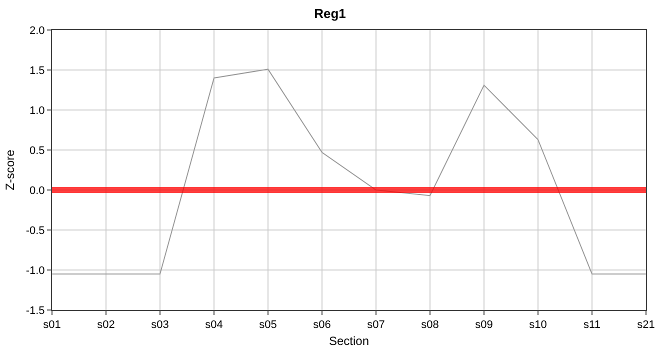 This screenshot has height=360, width=660. Describe the element at coordinates (35, 270) in the screenshot. I see `y-tick-label: -1.0` at that location.